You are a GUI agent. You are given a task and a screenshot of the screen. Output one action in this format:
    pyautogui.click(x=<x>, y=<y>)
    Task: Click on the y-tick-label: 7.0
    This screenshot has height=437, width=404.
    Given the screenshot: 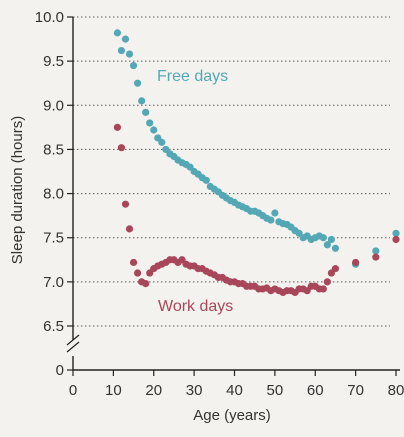 What is the action you would take?
    pyautogui.click(x=53, y=282)
    